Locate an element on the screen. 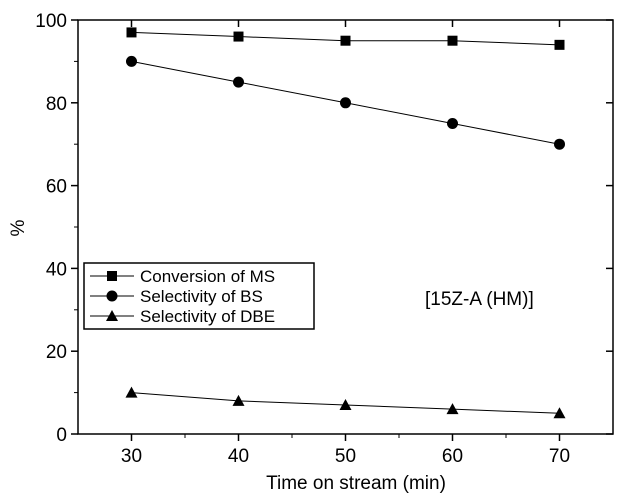 This screenshot has width=626, height=493. y-tick-label: 40 is located at coordinates (56, 269).